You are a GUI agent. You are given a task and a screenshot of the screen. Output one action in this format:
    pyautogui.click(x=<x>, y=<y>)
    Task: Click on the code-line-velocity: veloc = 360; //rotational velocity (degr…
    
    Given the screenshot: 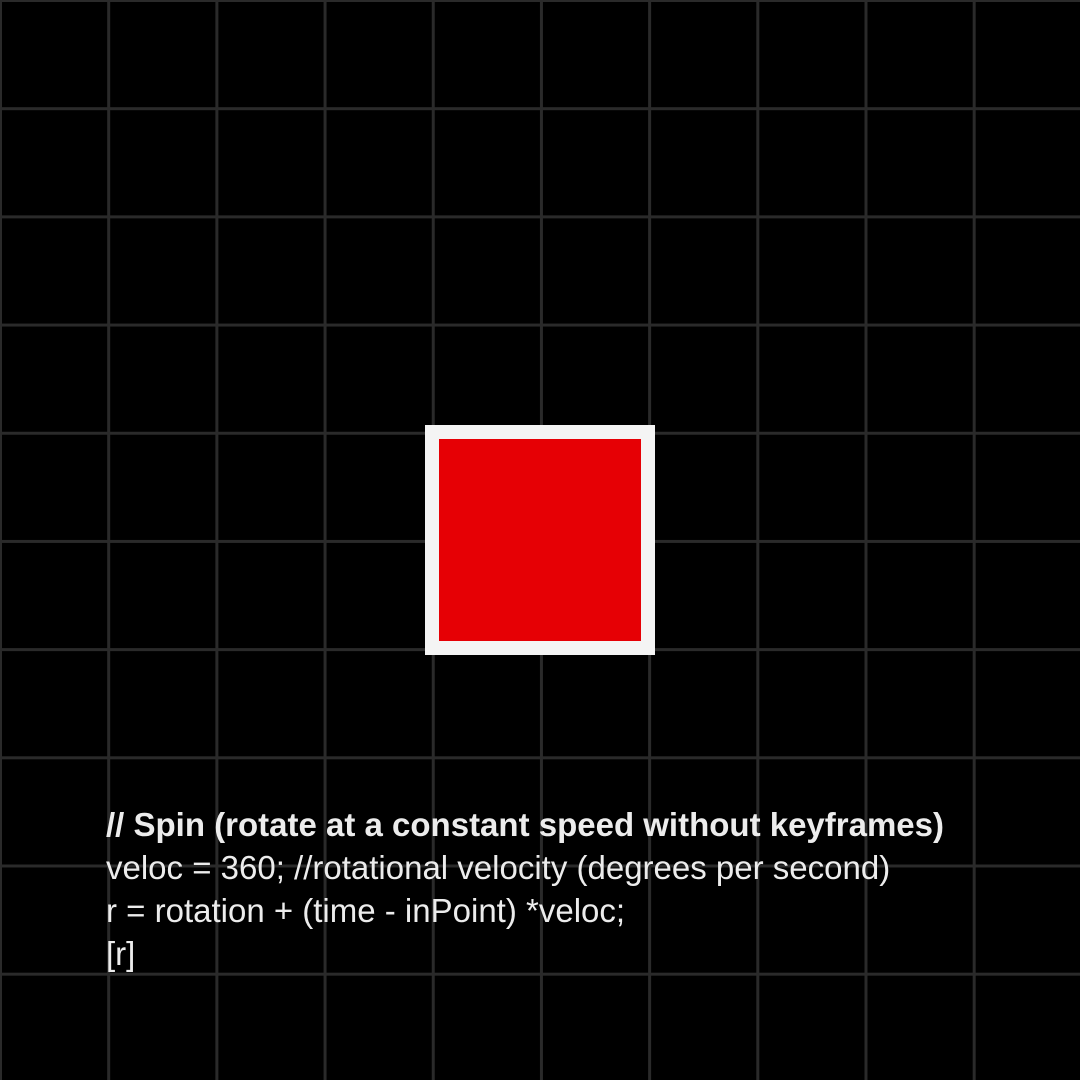 What is the action you would take?
    pyautogui.click(x=498, y=867)
    